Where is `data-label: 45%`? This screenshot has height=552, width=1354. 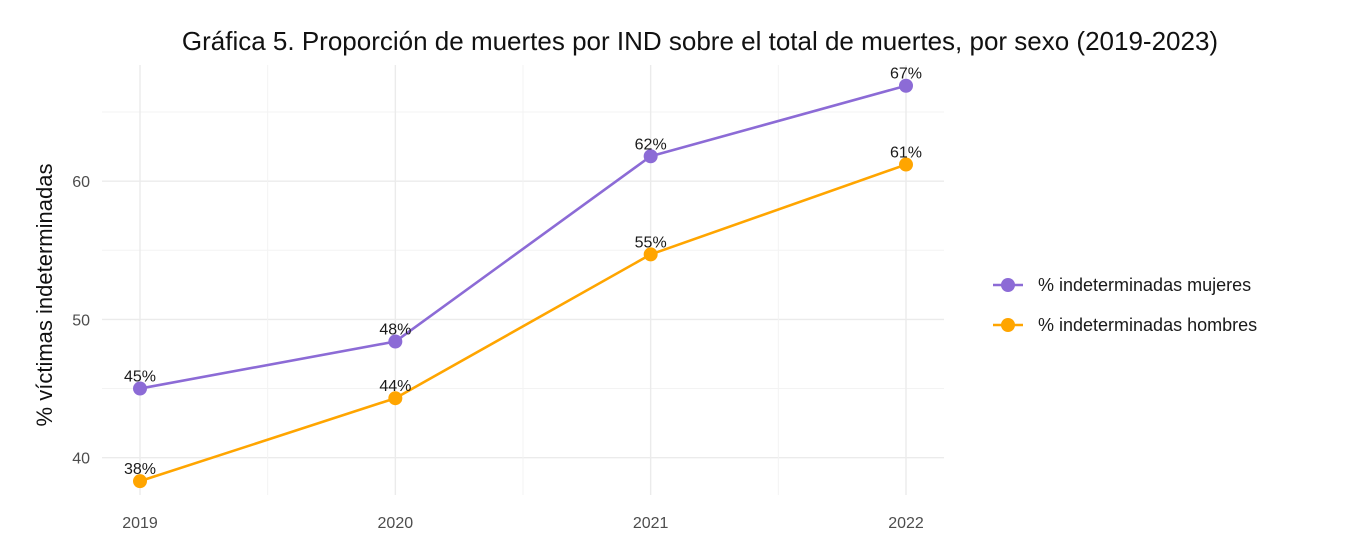 data-label: 45% is located at coordinates (140, 377).